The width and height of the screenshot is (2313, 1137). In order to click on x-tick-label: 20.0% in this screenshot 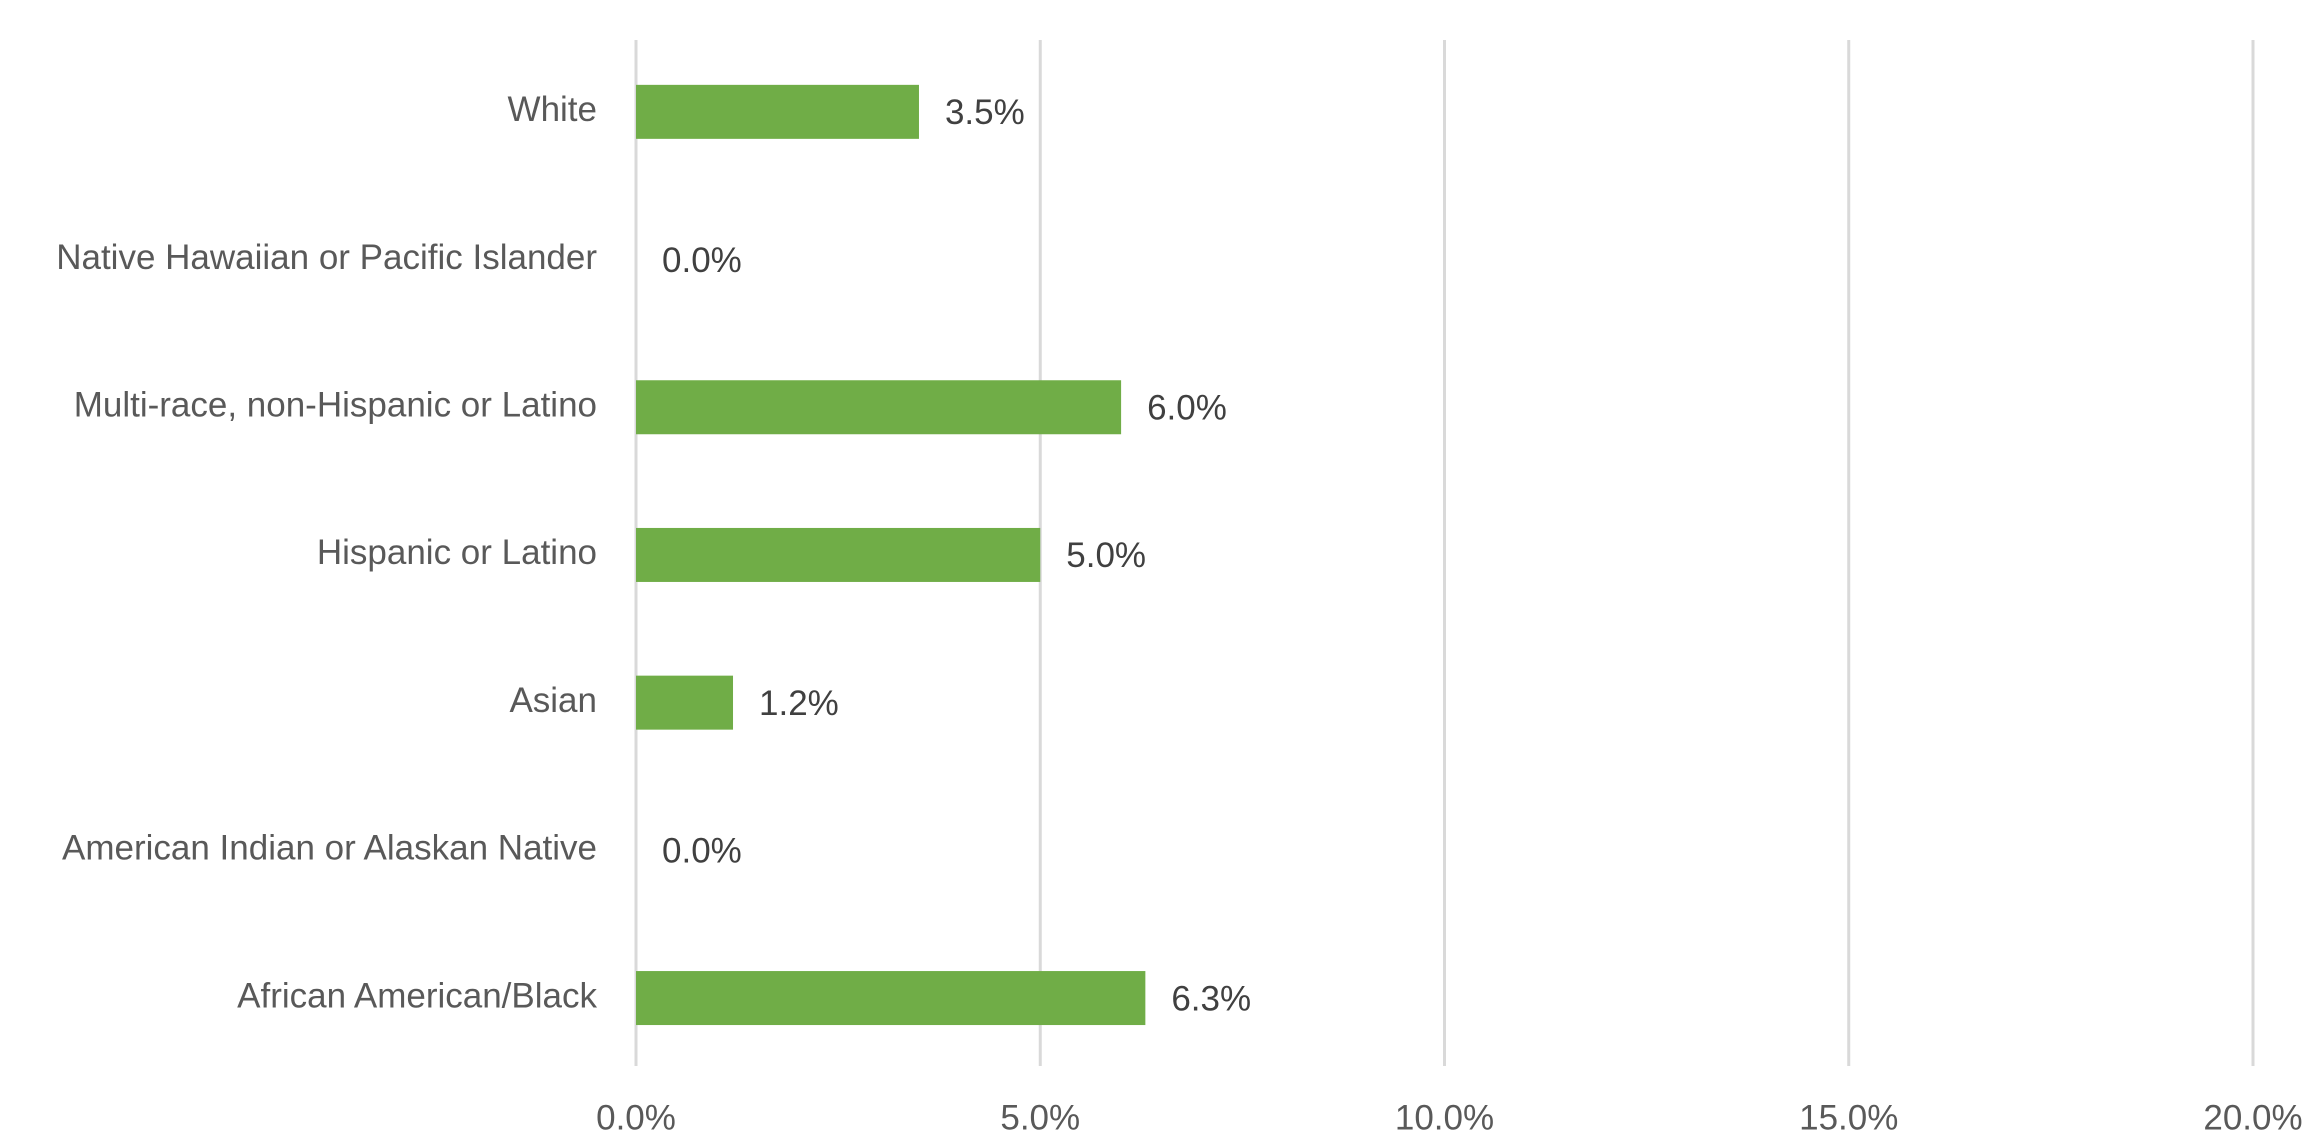, I will do `click(2252, 1117)`.